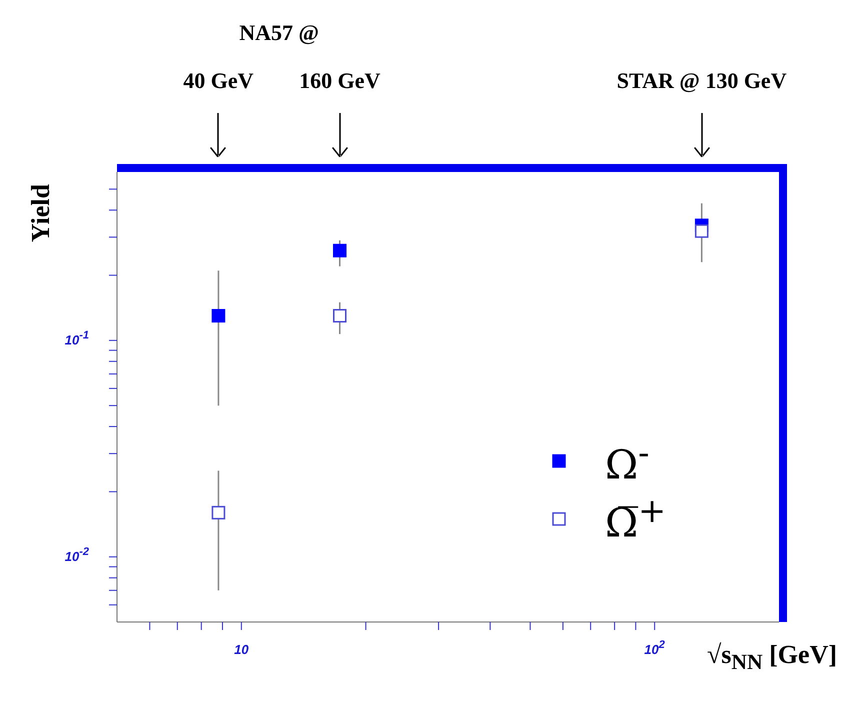 Image resolution: width=853 pixels, height=704 pixels. I want to click on text: NA57 @, so click(279, 32).